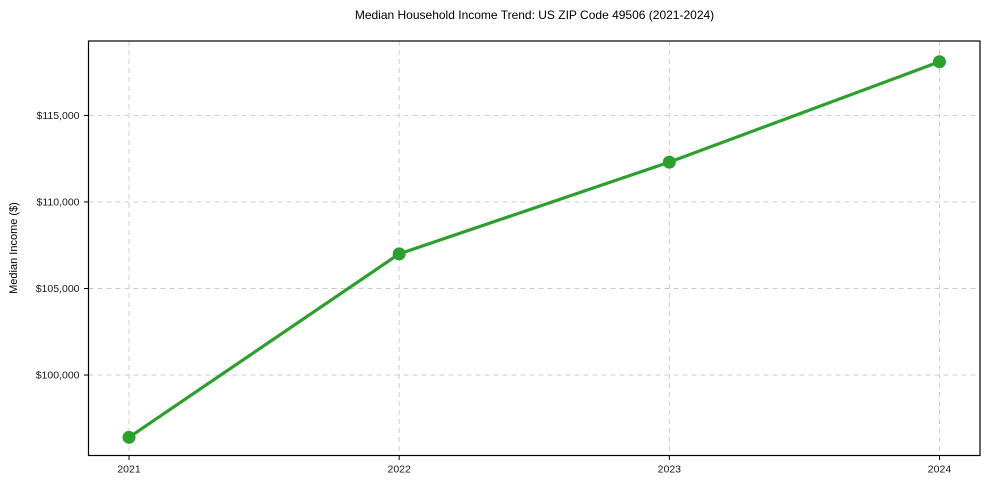 The width and height of the screenshot is (989, 490). I want to click on x-tick-label: 2024, so click(940, 470).